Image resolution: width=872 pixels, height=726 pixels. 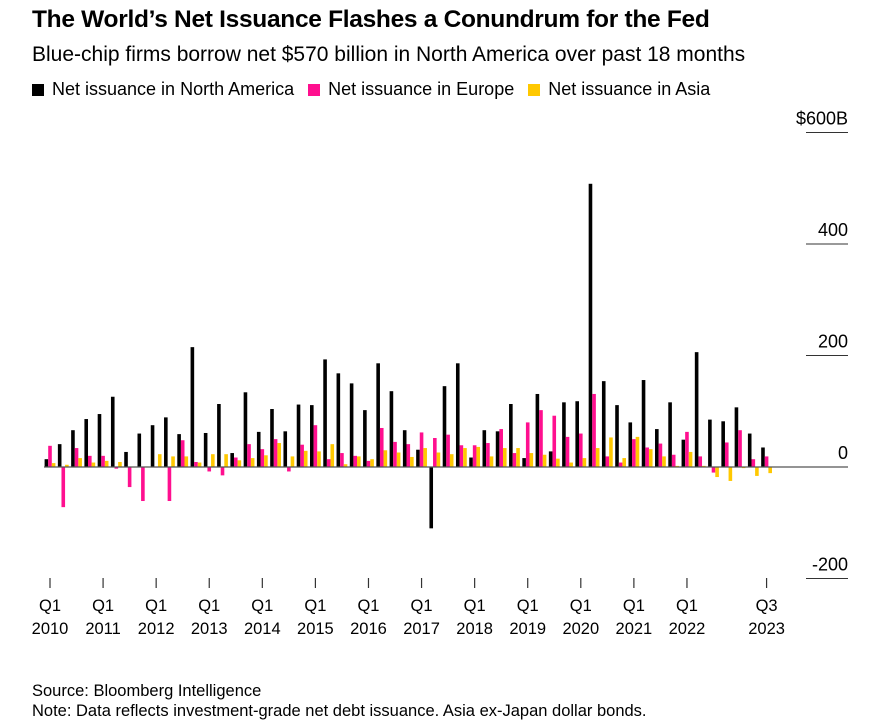 I want to click on bar-net-issuance-in-north-america-q4-2014, so click(x=298, y=435).